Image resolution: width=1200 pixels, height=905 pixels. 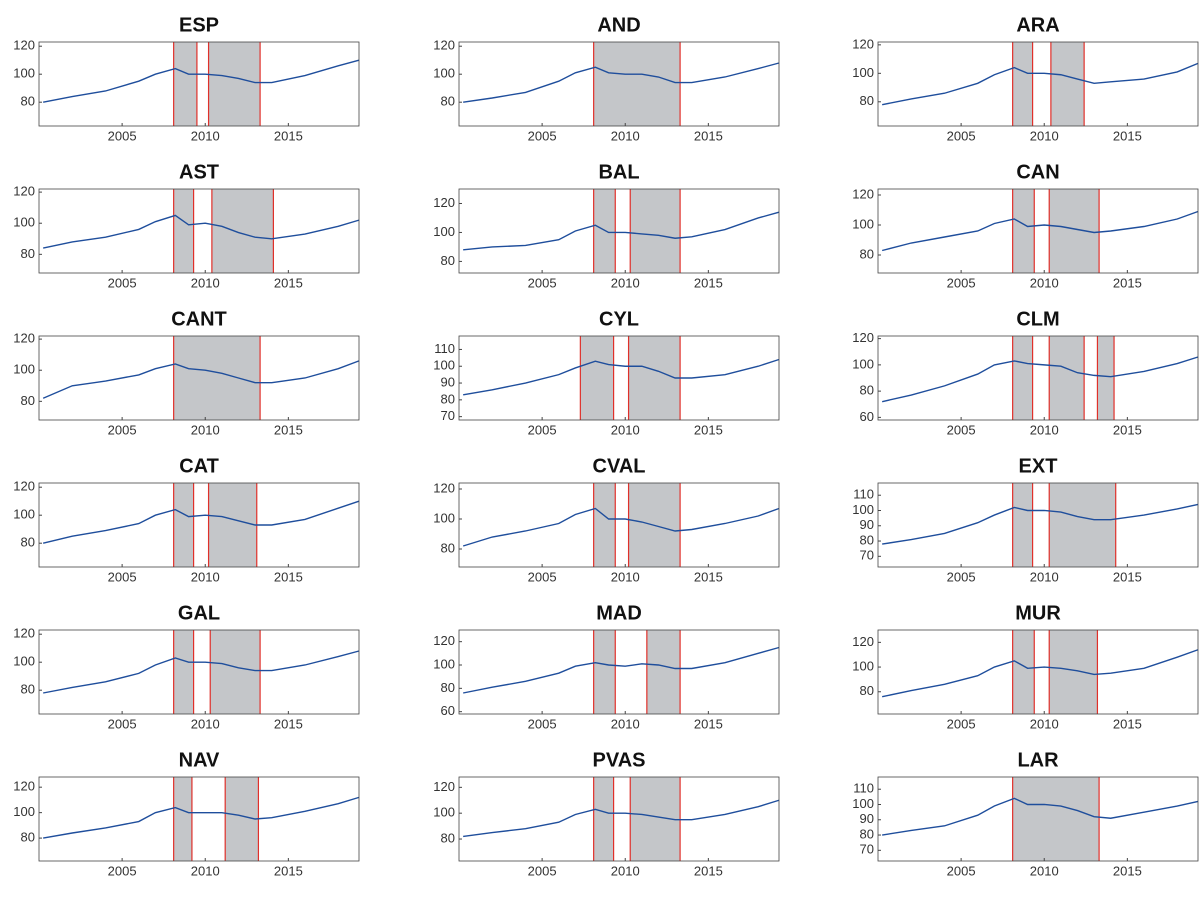 I want to click on y-tick-label: 110, so click(x=444, y=348).